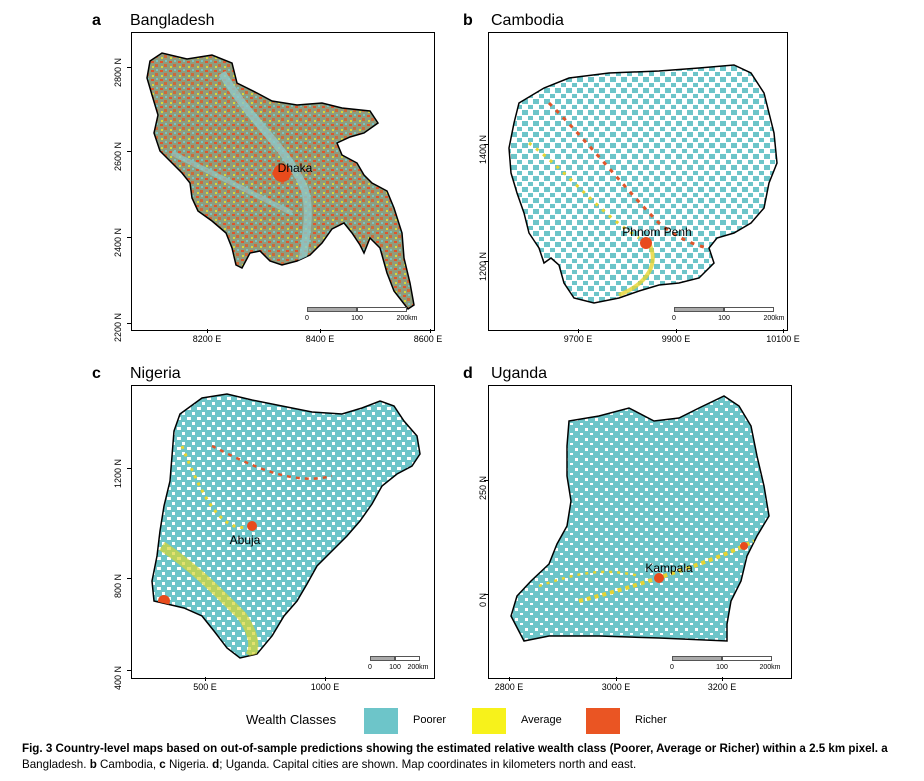  What do you see at coordinates (616, 687) in the screenshot?
I see `x-tick-label: 3000 E` at bounding box center [616, 687].